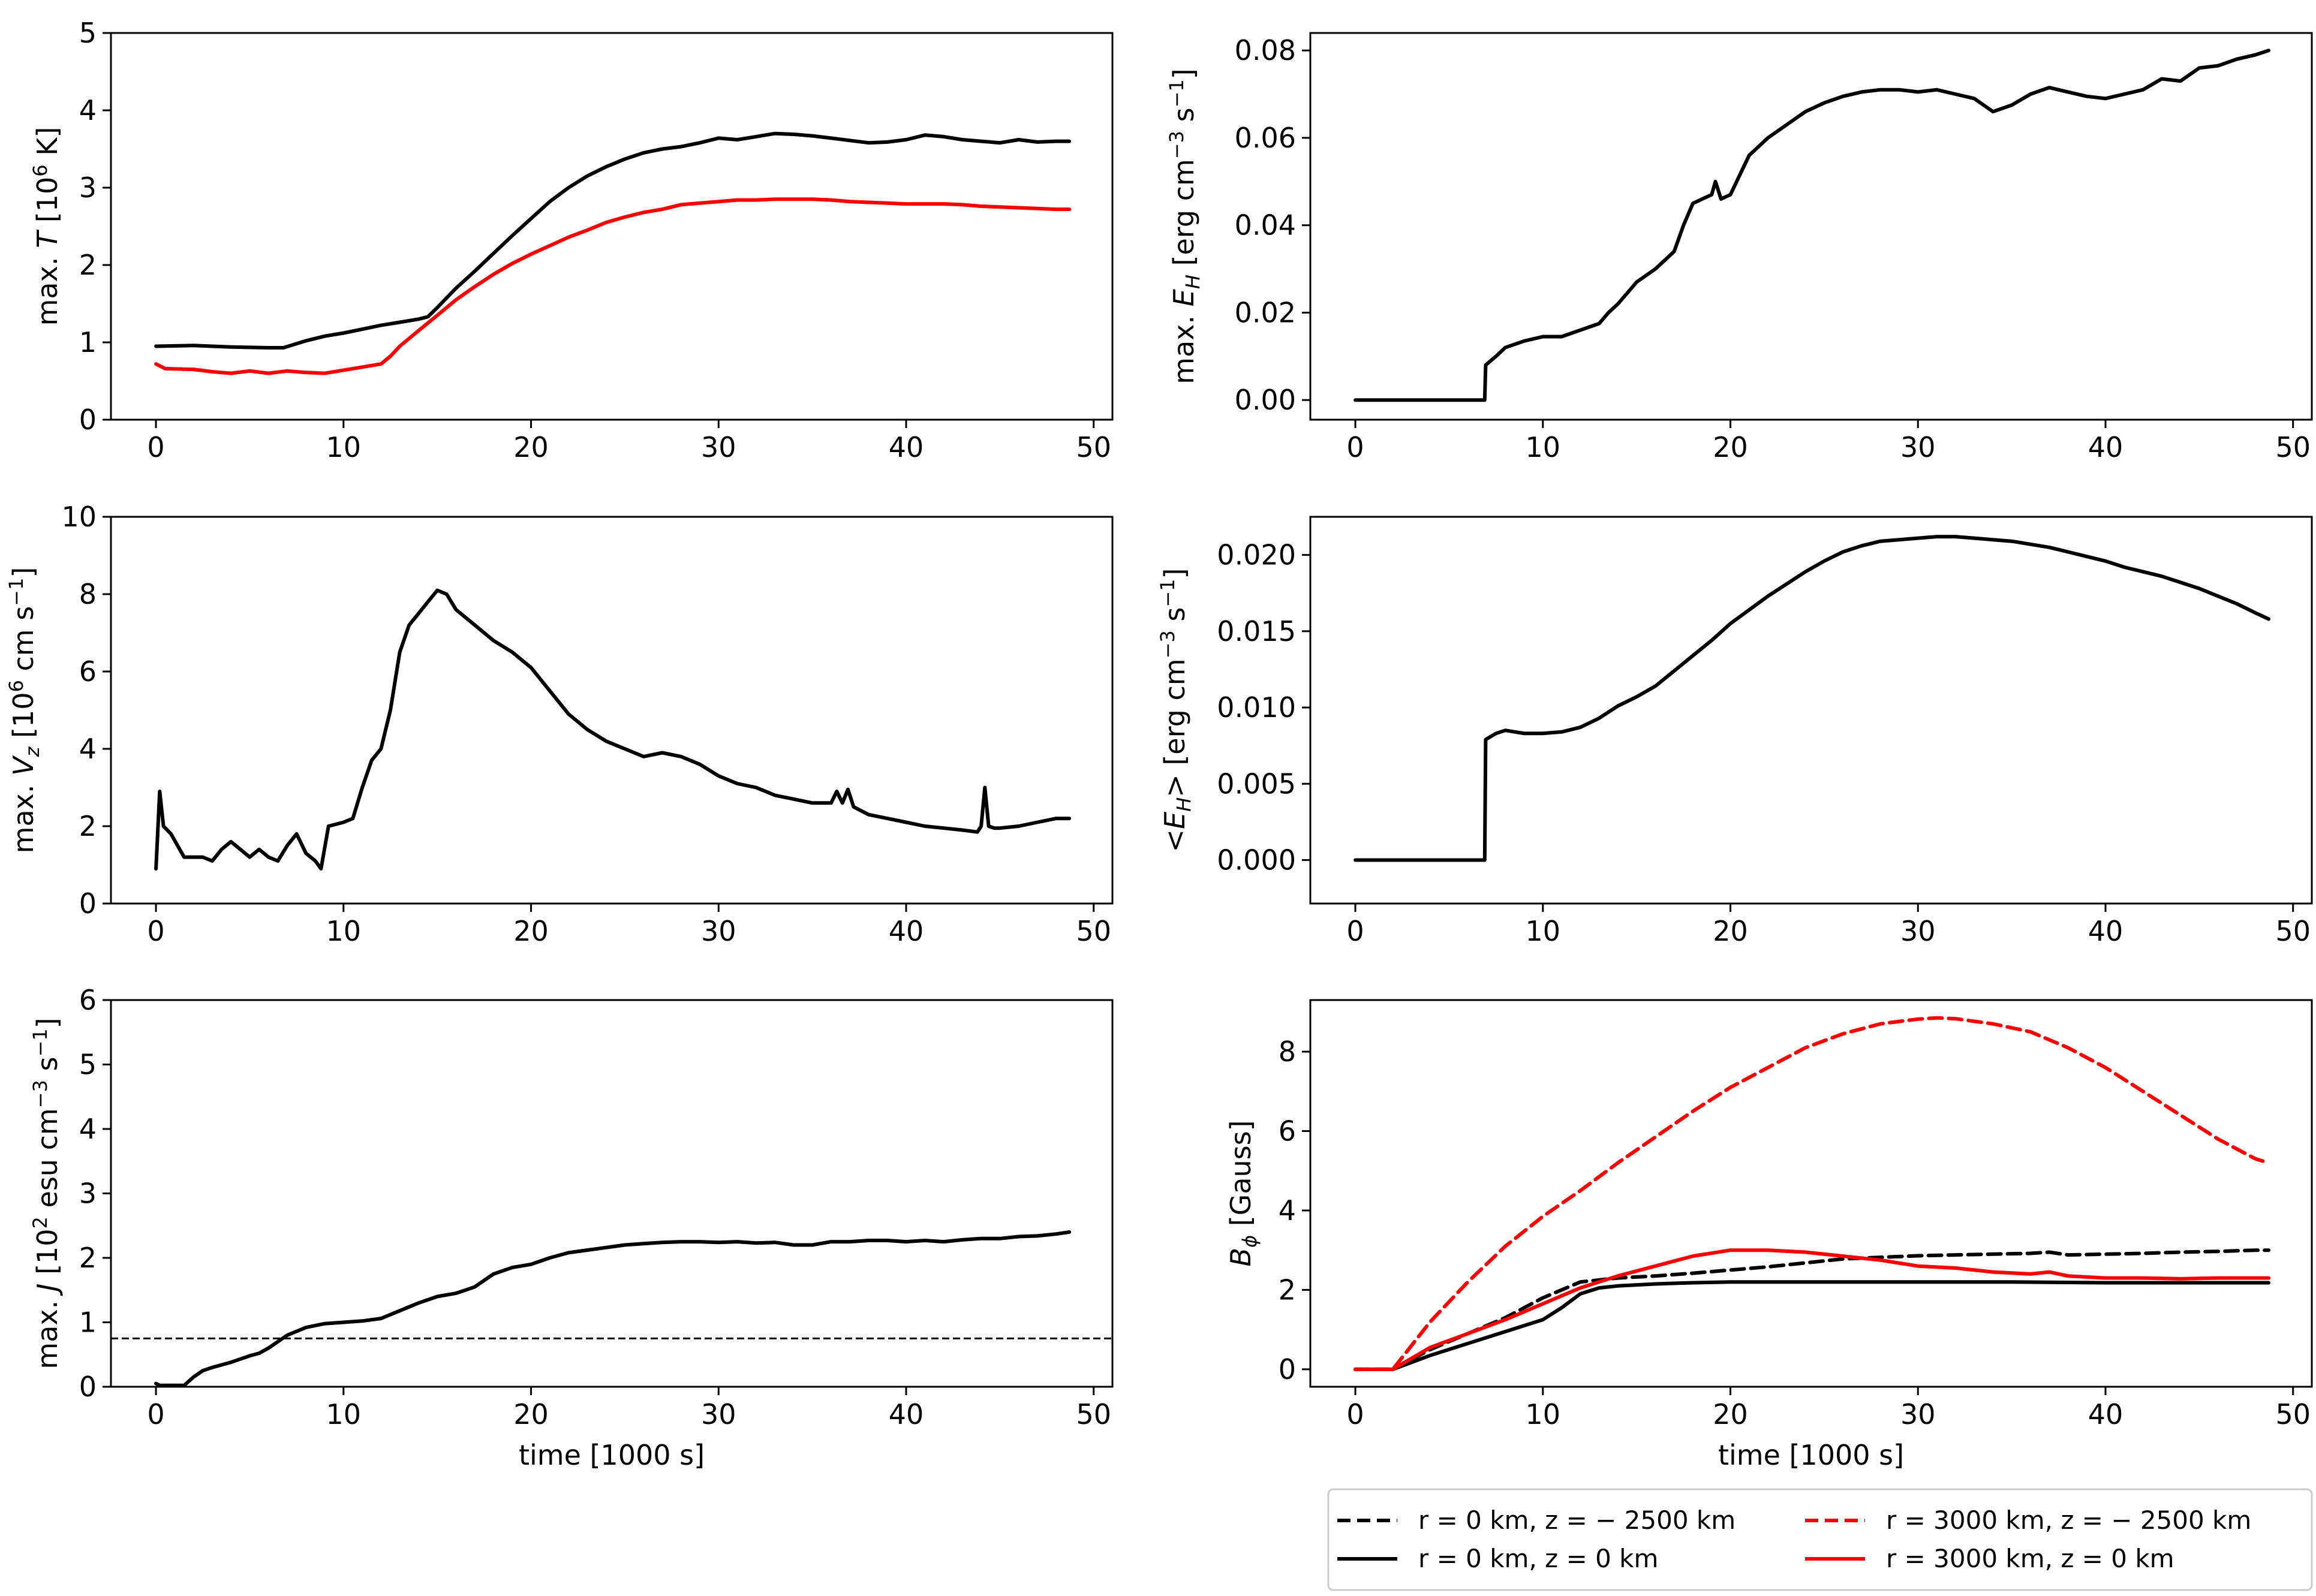 The height and width of the screenshot is (1596, 2316). Describe the element at coordinates (1184, 226) in the screenshot. I see `y-axis-label: max. EH [erg cm−3 s−1]` at that location.